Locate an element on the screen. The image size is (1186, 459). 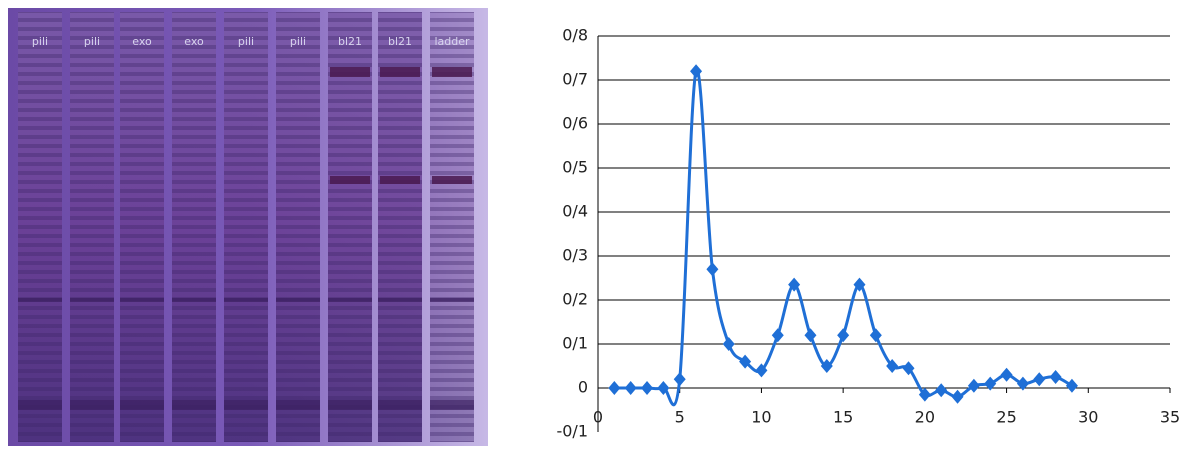
y-tick-label: 0/7 is located at coordinates (575, 79).